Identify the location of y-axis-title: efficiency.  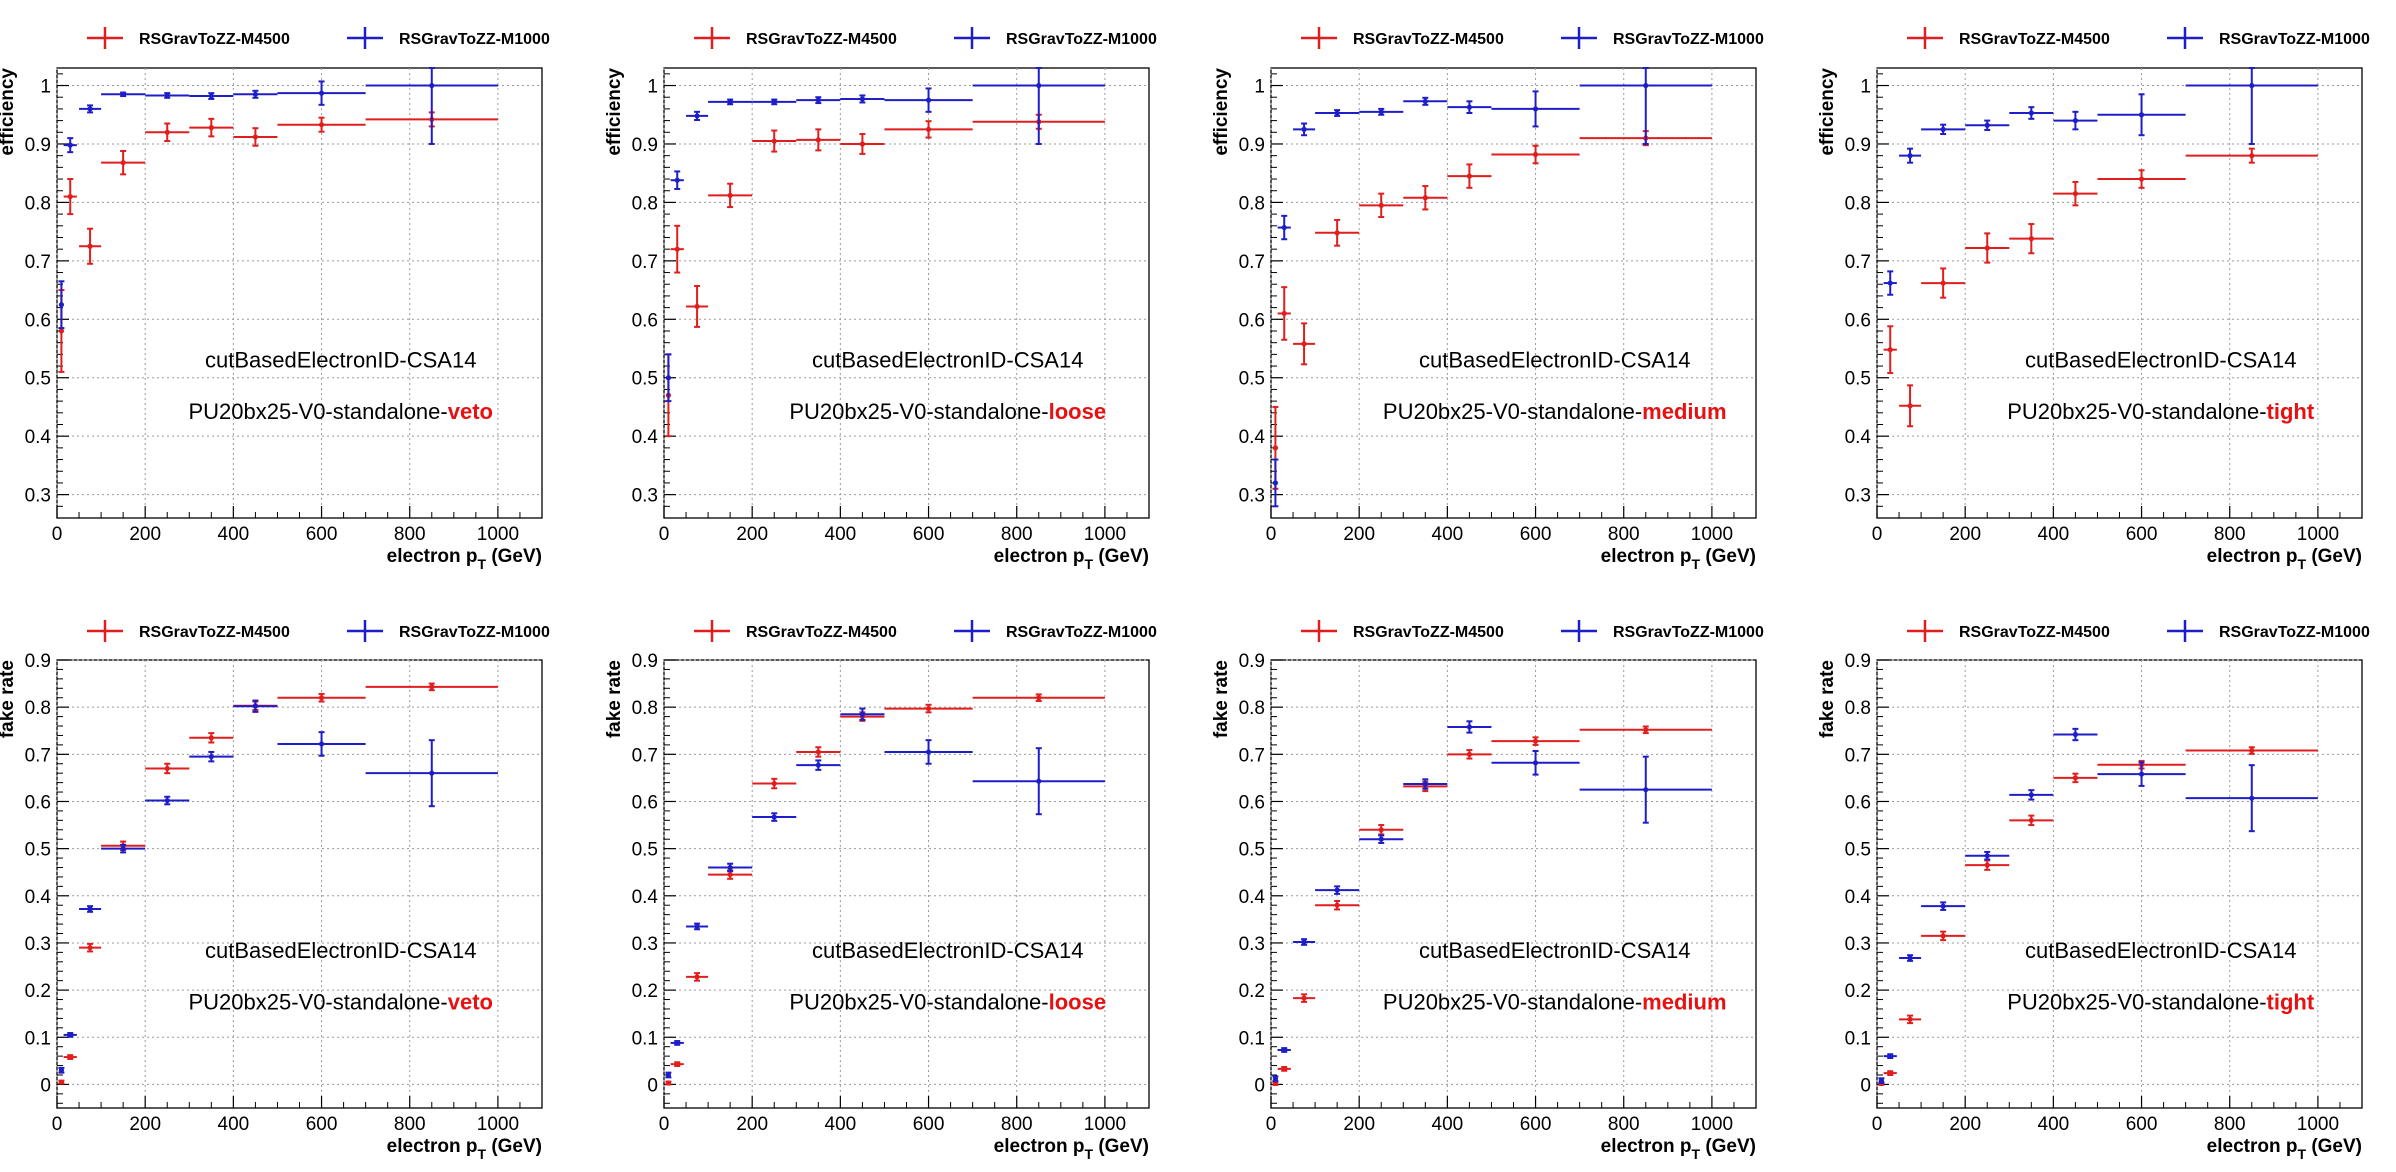
(1827, 112).